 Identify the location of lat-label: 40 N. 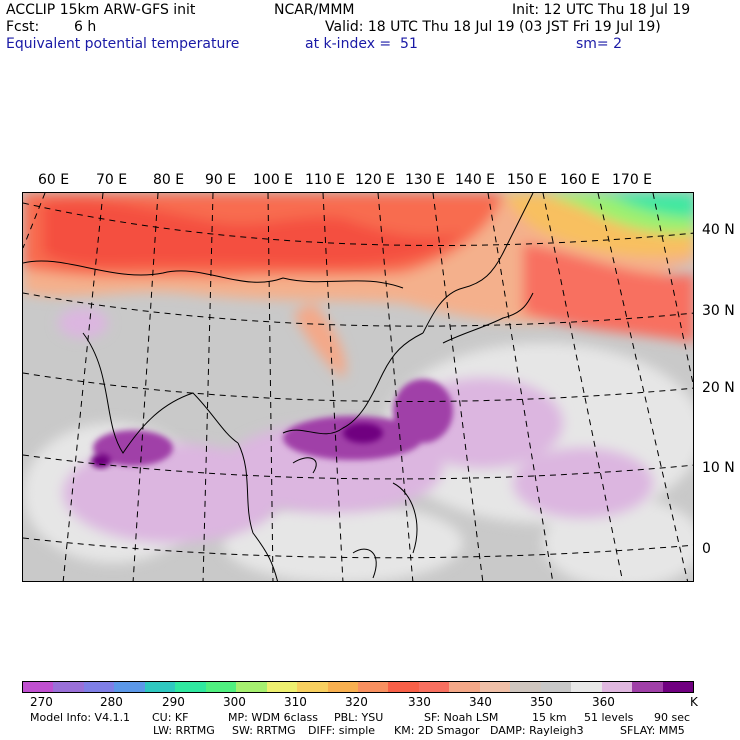
(718, 230).